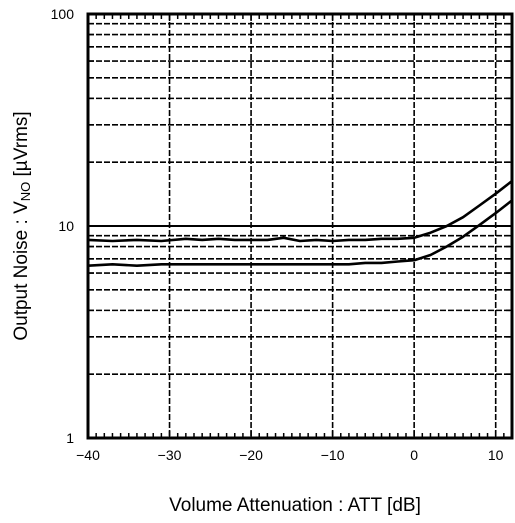 The width and height of the screenshot is (515, 523). Describe the element at coordinates (21, 146) in the screenshot. I see `y-axis-title-suffix: [µVrms]` at that location.